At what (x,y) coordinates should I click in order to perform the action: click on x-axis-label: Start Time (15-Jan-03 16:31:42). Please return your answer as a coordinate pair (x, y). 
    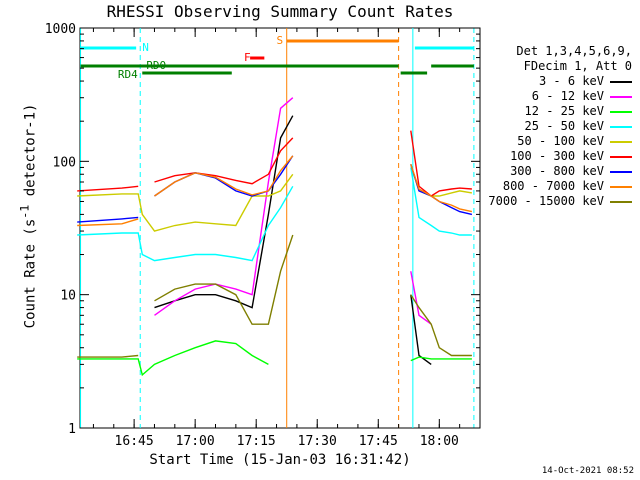
    Looking at the image, I should click on (280, 460).